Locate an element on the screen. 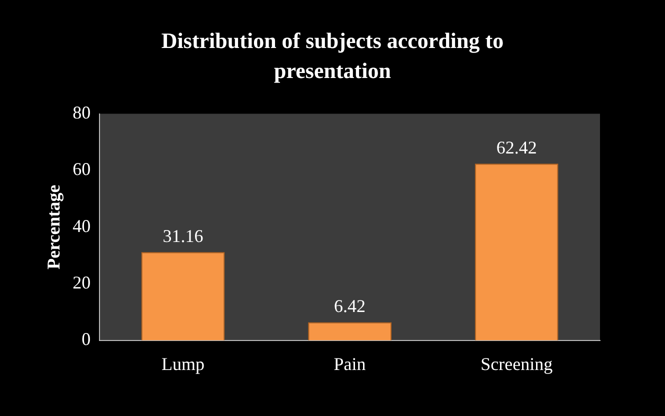 The width and height of the screenshot is (665, 416). y-tick-label: 80 is located at coordinates (81, 112).